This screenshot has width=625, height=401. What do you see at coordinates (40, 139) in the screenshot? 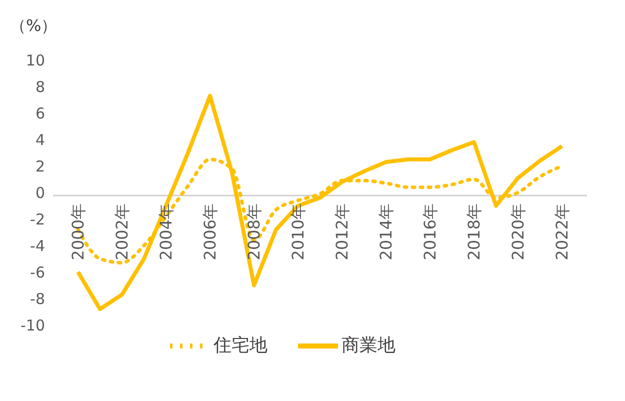
I see `y-tick-label: 4` at bounding box center [40, 139].